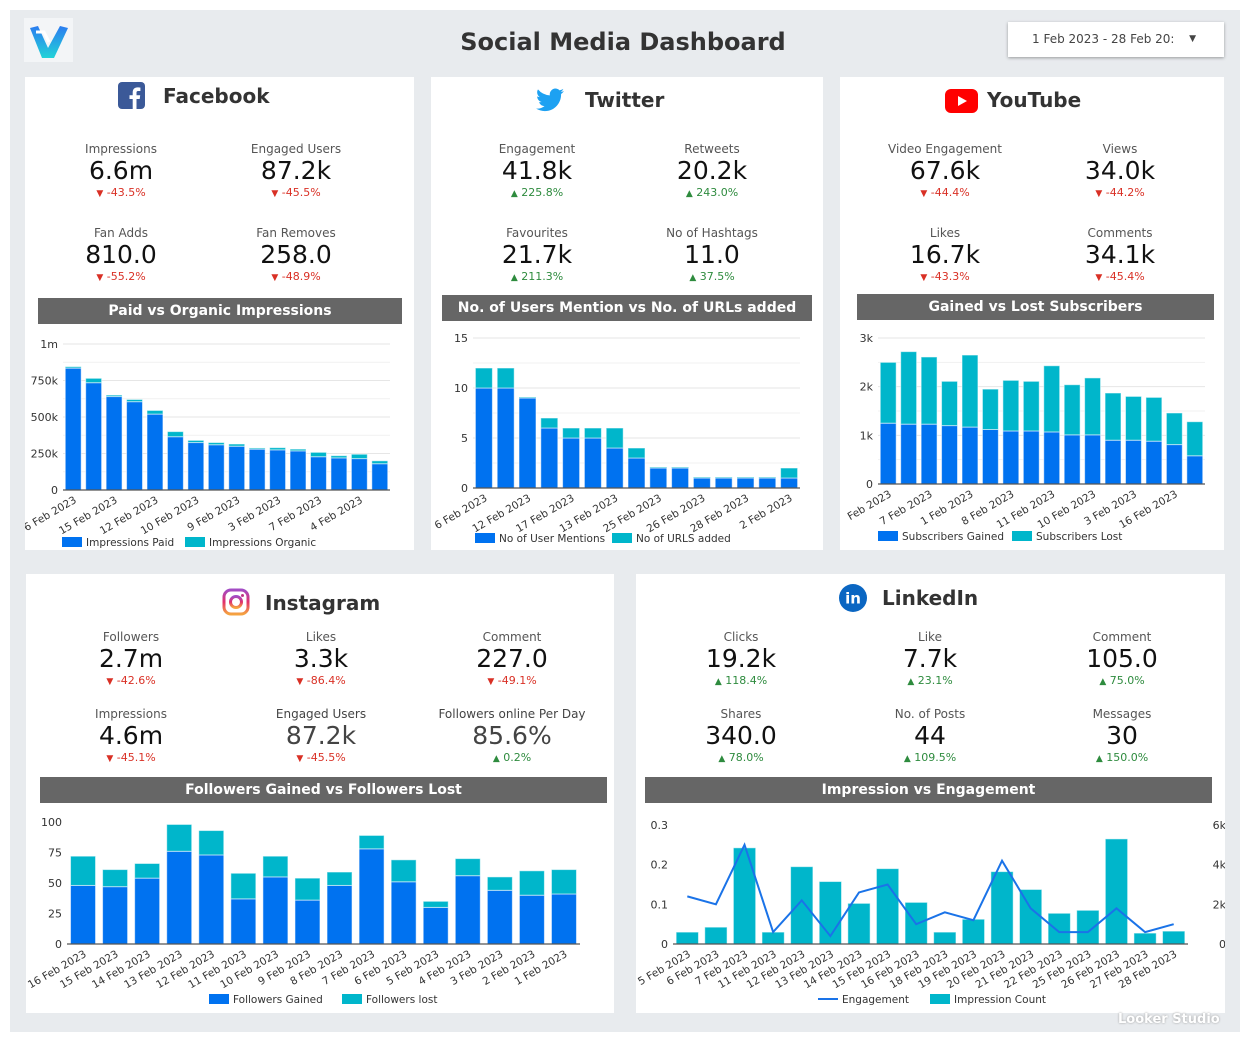 The height and width of the screenshot is (1038, 1246). What do you see at coordinates (1116, 39) in the screenshot?
I see `date-range-picker: 1 Feb 2023 - 28 Feb 20: ▼` at bounding box center [1116, 39].